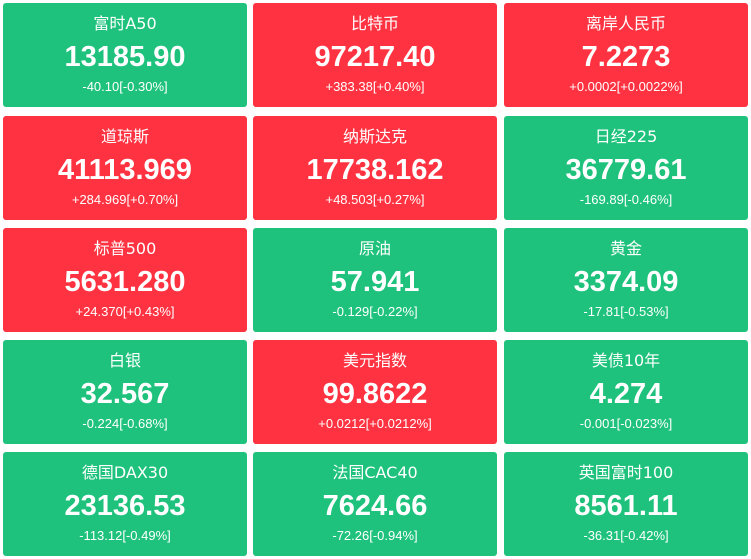 The height and width of the screenshot is (559, 751). I want to click on instrument-price: 13185.90, so click(125, 57).